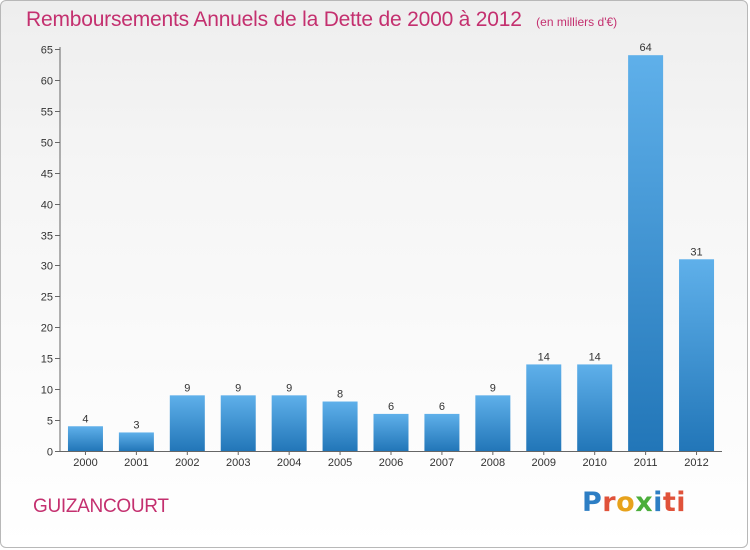 This screenshot has height=550, width=750. Describe the element at coordinates (634, 502) in the screenshot. I see `proxiti-logo: Proxiti` at that location.